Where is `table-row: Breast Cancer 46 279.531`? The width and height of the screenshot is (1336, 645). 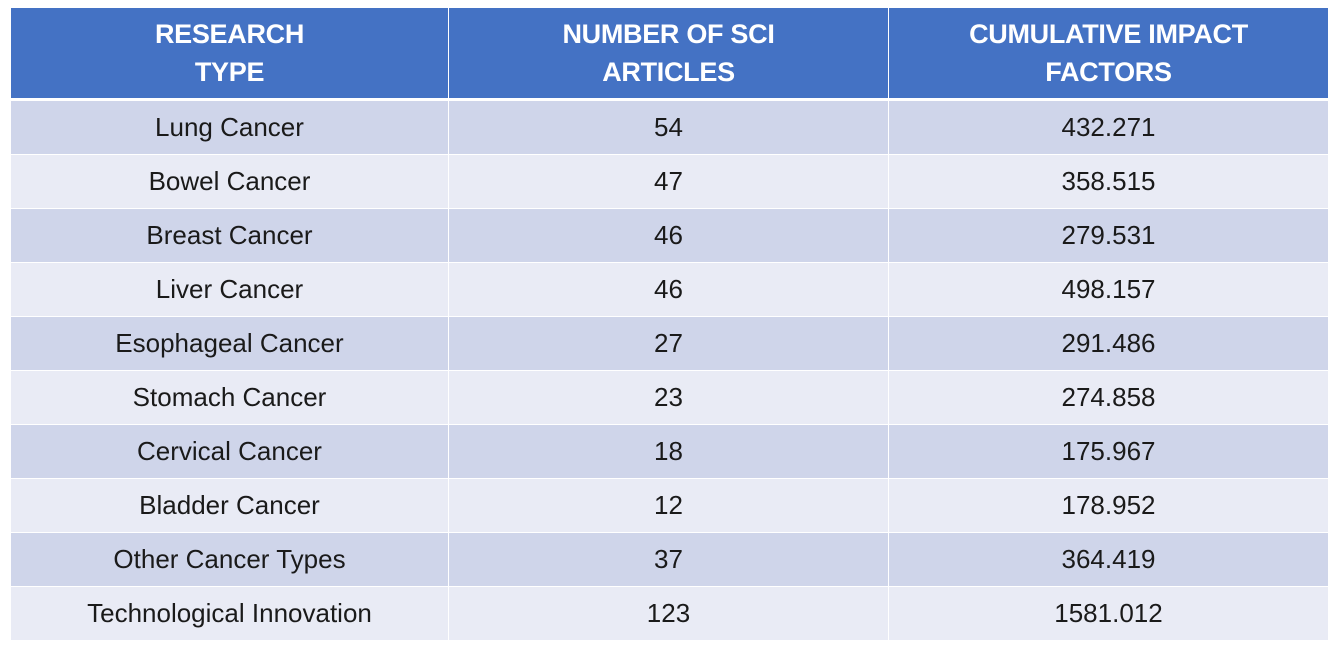 table-row: Breast Cancer 46 279.531 is located at coordinates (669, 235).